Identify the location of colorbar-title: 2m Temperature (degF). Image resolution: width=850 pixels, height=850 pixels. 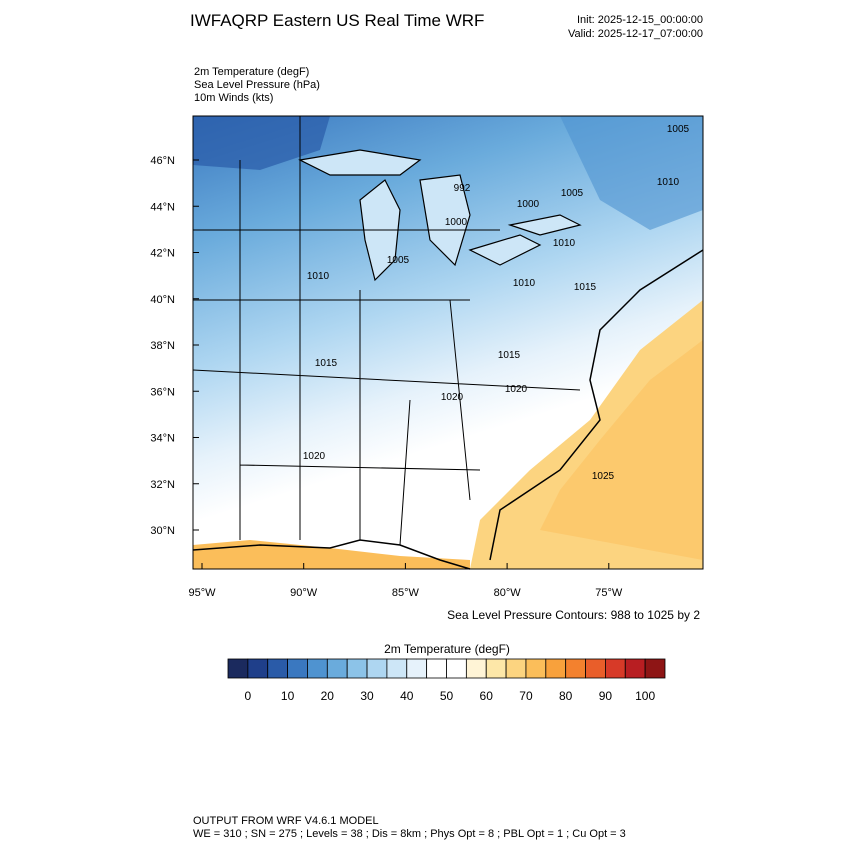
(447, 649).